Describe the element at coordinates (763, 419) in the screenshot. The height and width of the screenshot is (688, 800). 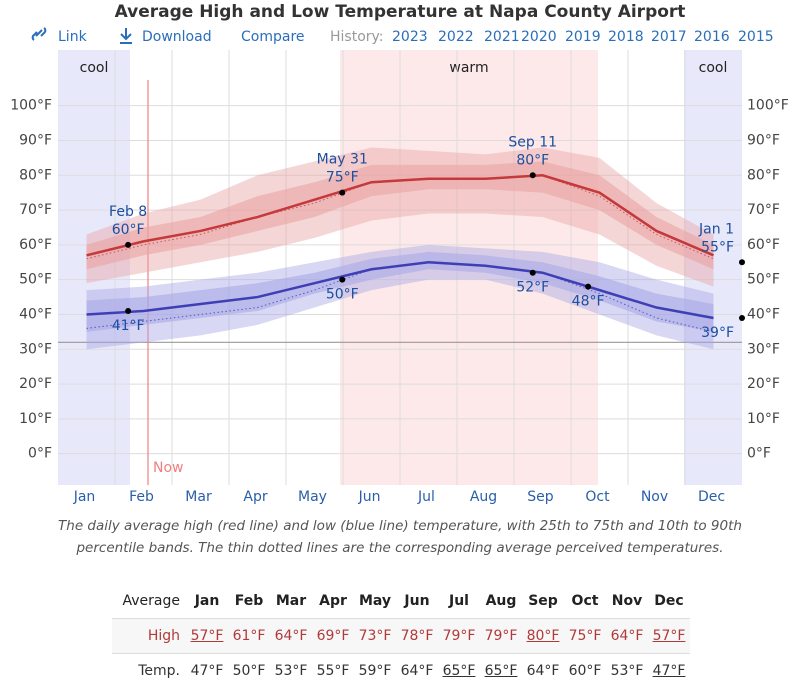
I see `y-tick-label-right: 10°F` at that location.